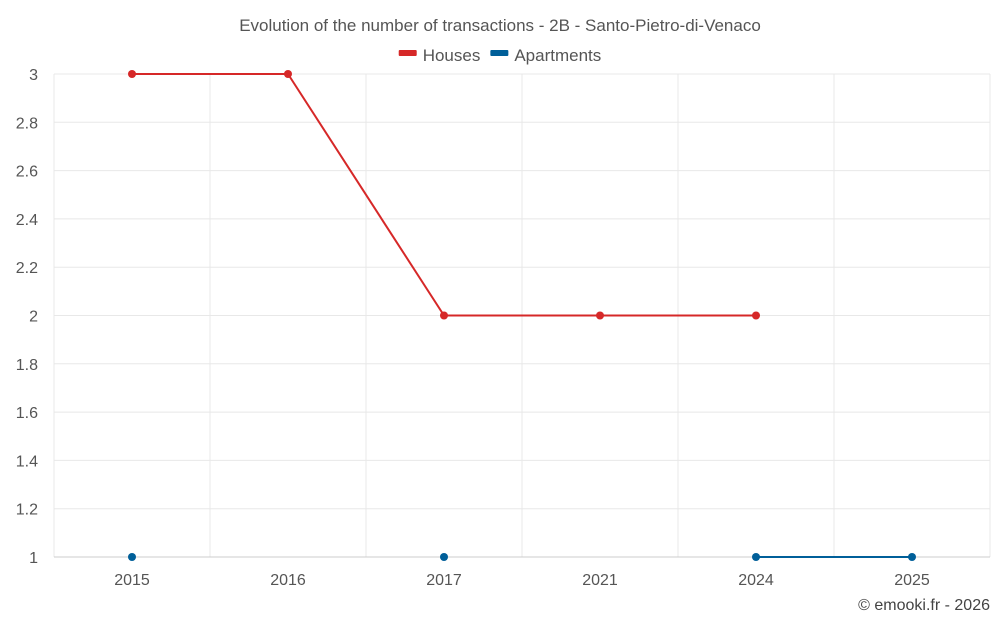  Describe the element at coordinates (33, 75) in the screenshot. I see `y-tick-label: 3` at that location.